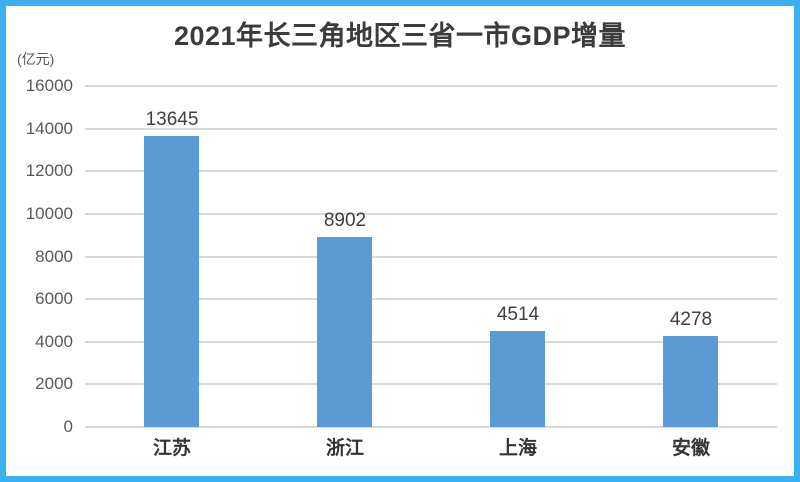 The height and width of the screenshot is (482, 800). Describe the element at coordinates (54, 299) in the screenshot. I see `y-tick-label-6000: 6000` at that location.